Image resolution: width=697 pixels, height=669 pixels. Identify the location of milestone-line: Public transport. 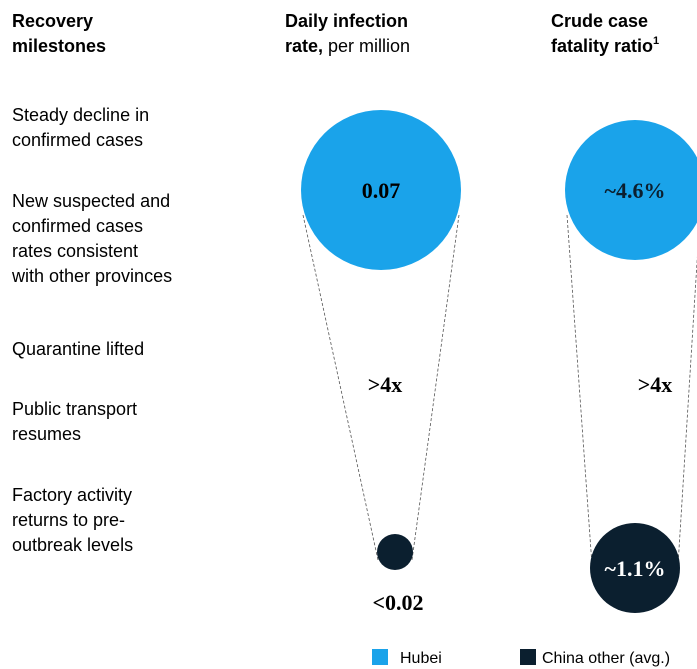
(74, 409).